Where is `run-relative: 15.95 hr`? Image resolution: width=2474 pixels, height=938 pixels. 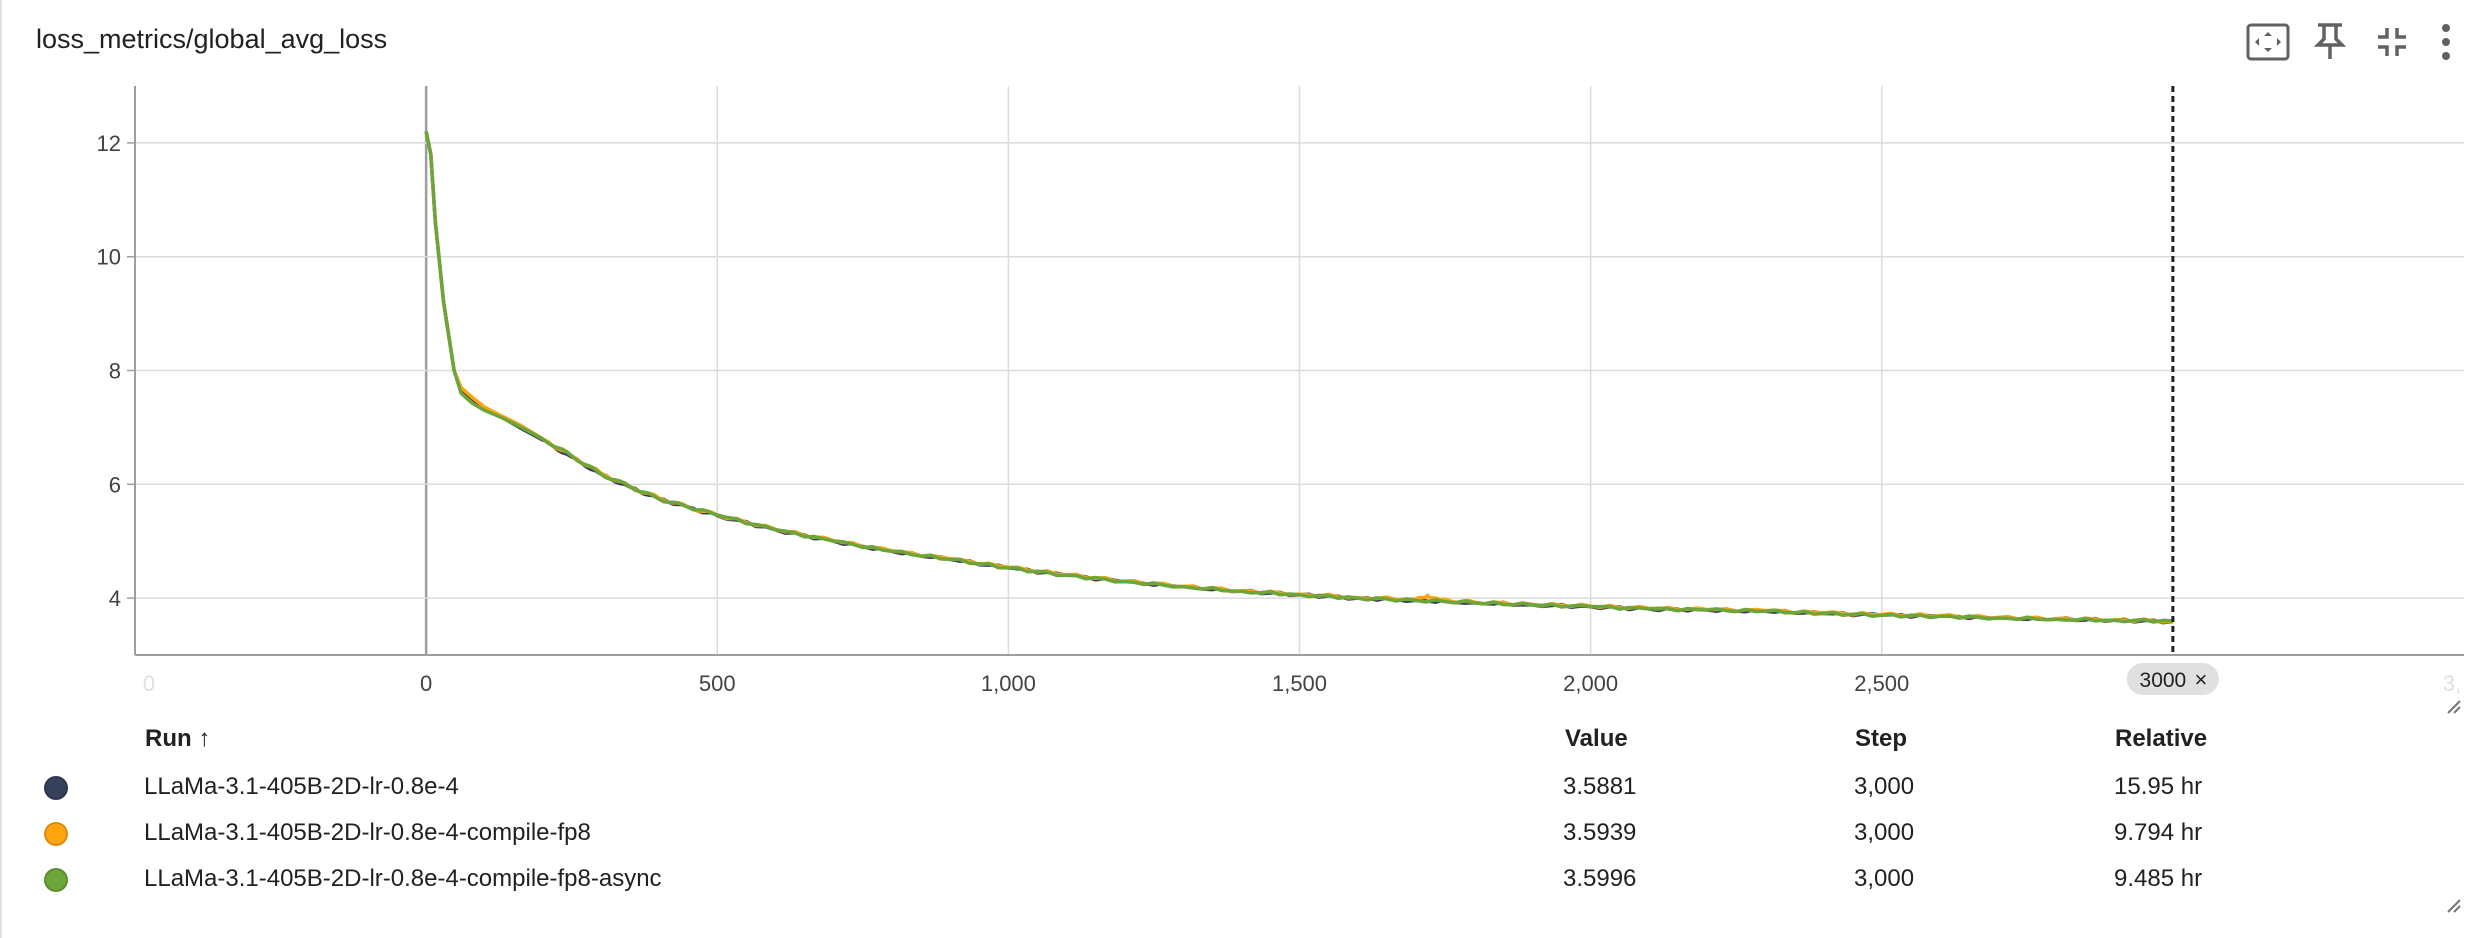 run-relative: 15.95 hr is located at coordinates (2158, 786).